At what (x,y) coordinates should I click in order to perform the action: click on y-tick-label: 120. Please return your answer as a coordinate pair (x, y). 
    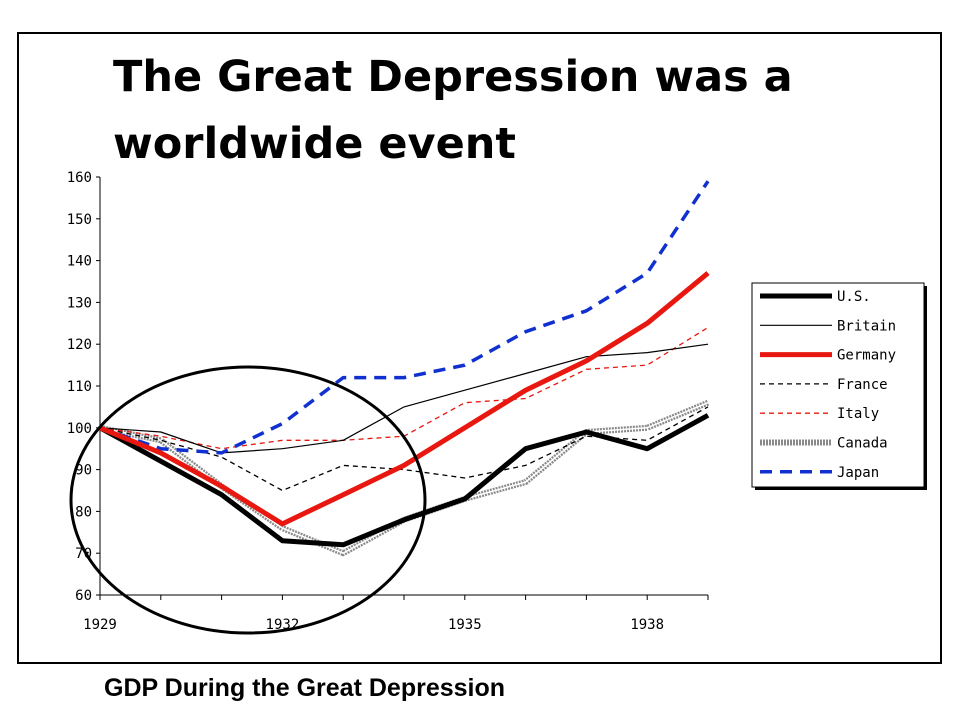
    Looking at the image, I should click on (79, 345).